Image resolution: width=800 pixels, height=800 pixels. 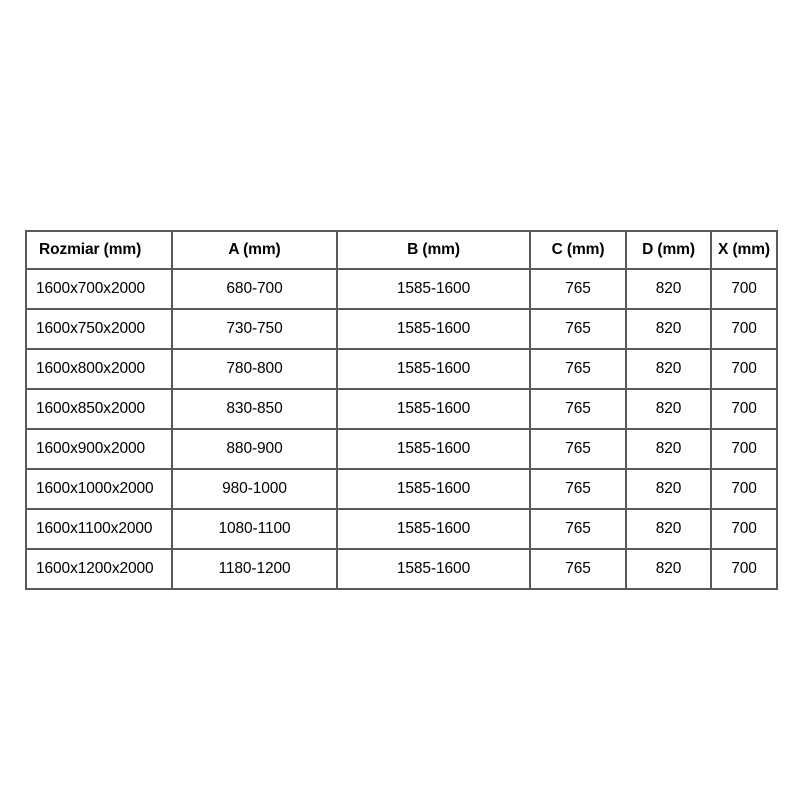 I want to click on cell-a: 880-900, so click(x=254, y=449).